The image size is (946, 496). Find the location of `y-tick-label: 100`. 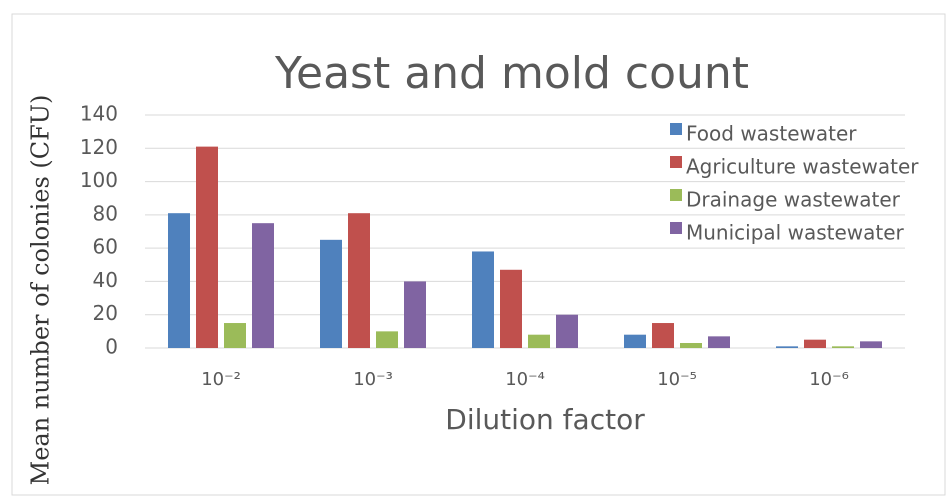

y-tick-label: 100 is located at coordinates (99, 180).